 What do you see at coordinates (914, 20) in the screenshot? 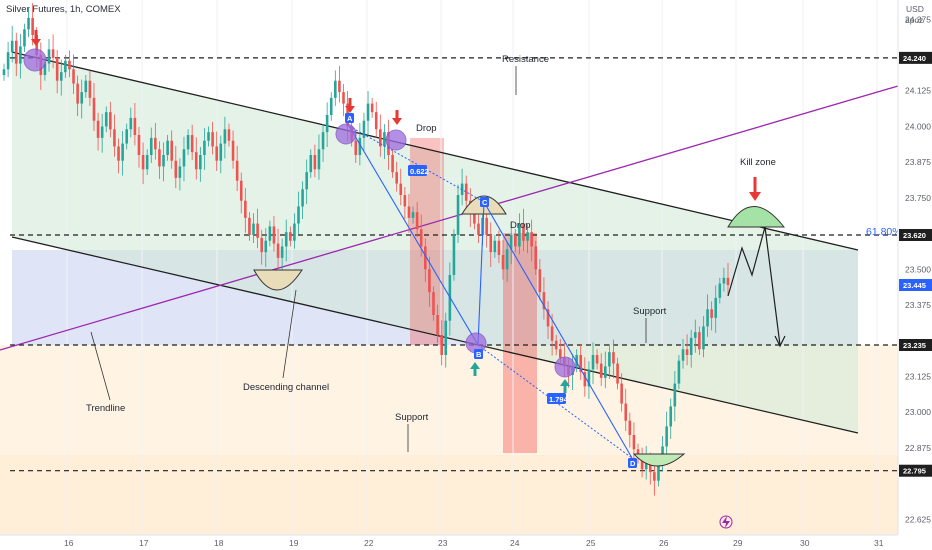
I see `scale-label: apoz` at bounding box center [914, 20].